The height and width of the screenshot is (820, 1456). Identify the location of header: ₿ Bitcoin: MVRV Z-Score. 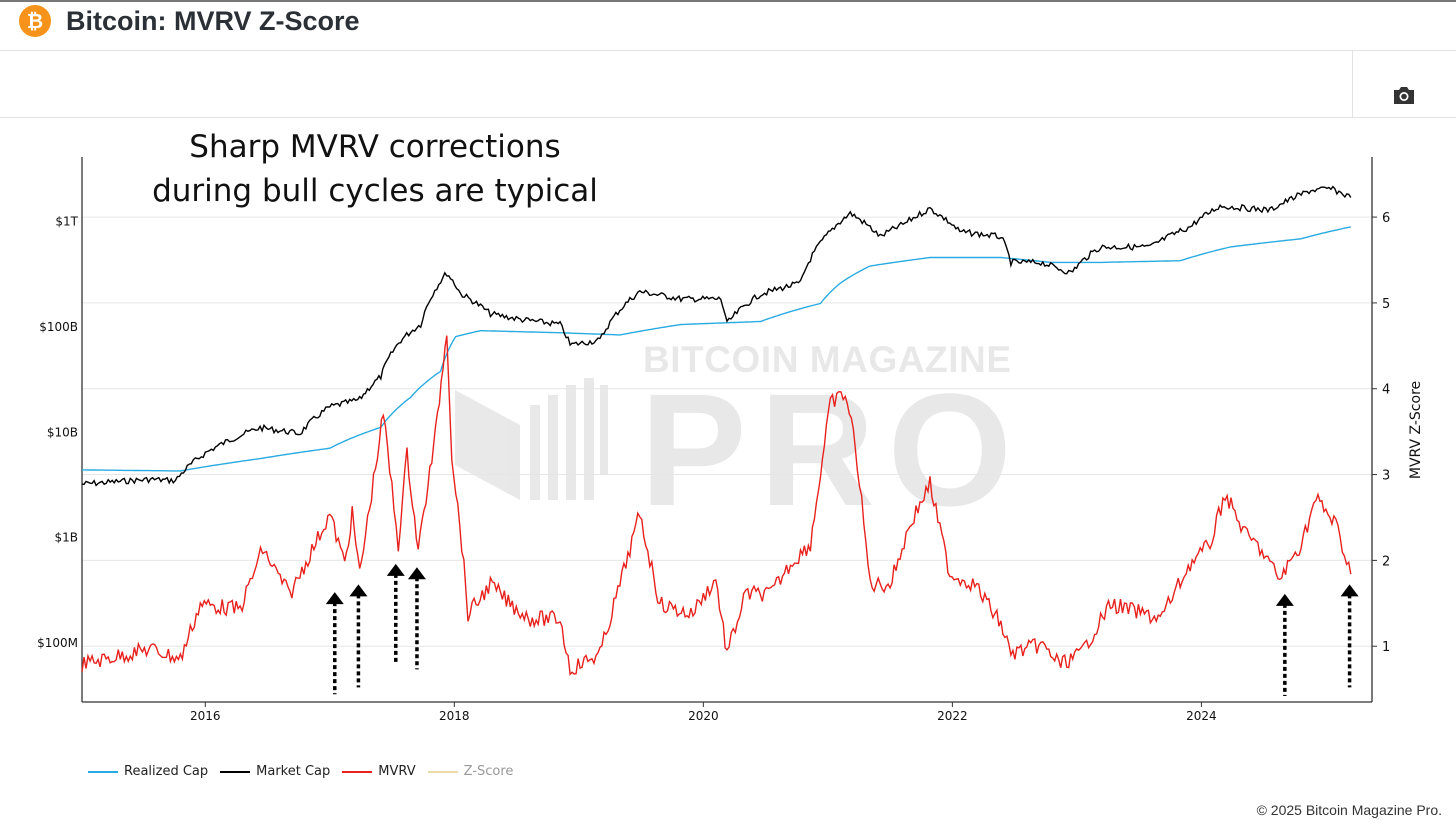
(728, 25).